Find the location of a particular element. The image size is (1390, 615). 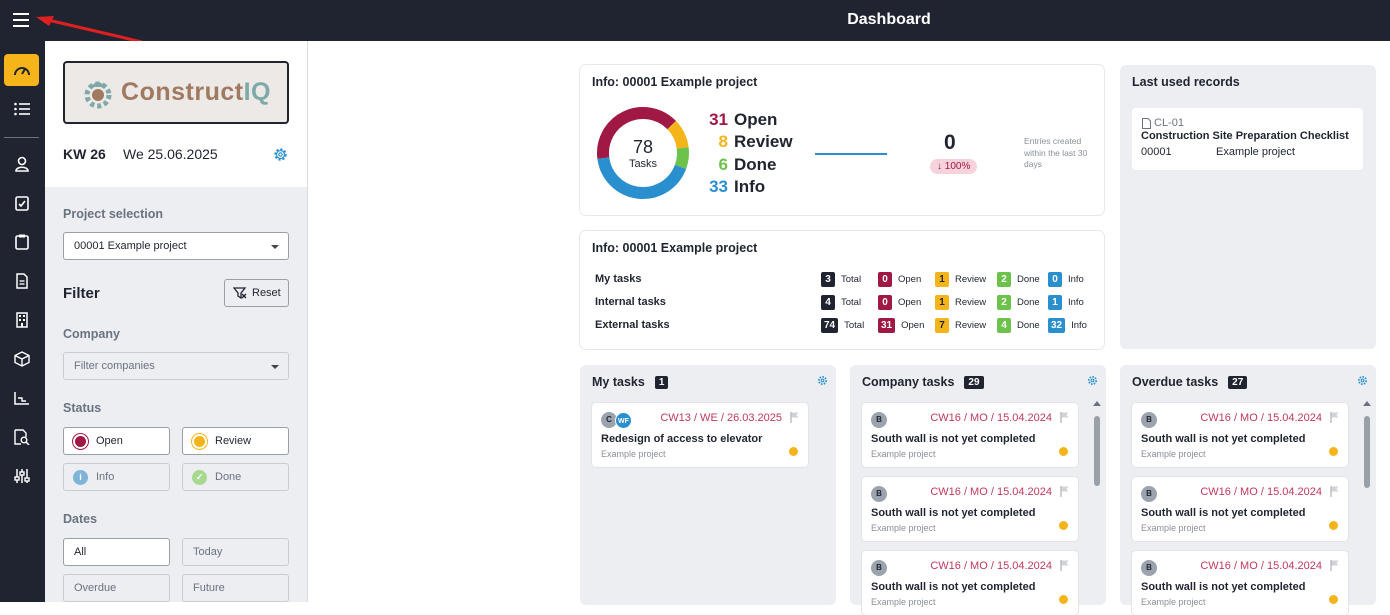

task-due-date: CW13 / WE / 26.03.2025 is located at coordinates (721, 418).